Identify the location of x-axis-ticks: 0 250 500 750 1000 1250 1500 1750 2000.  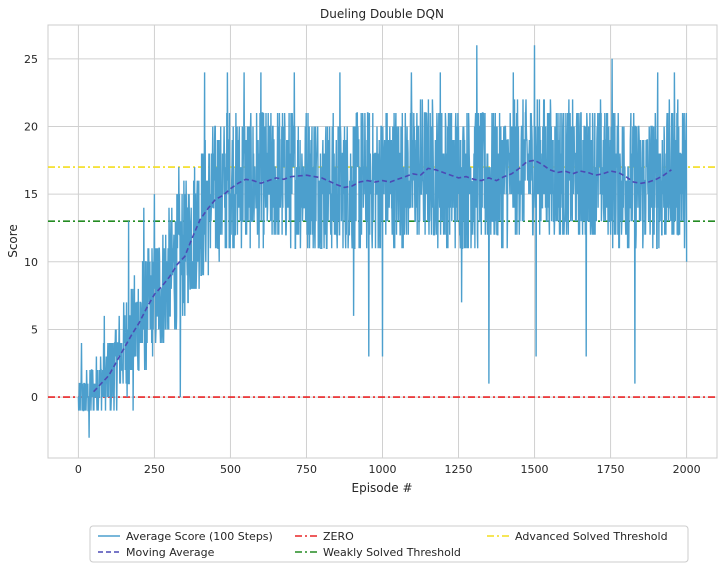
(388, 469).